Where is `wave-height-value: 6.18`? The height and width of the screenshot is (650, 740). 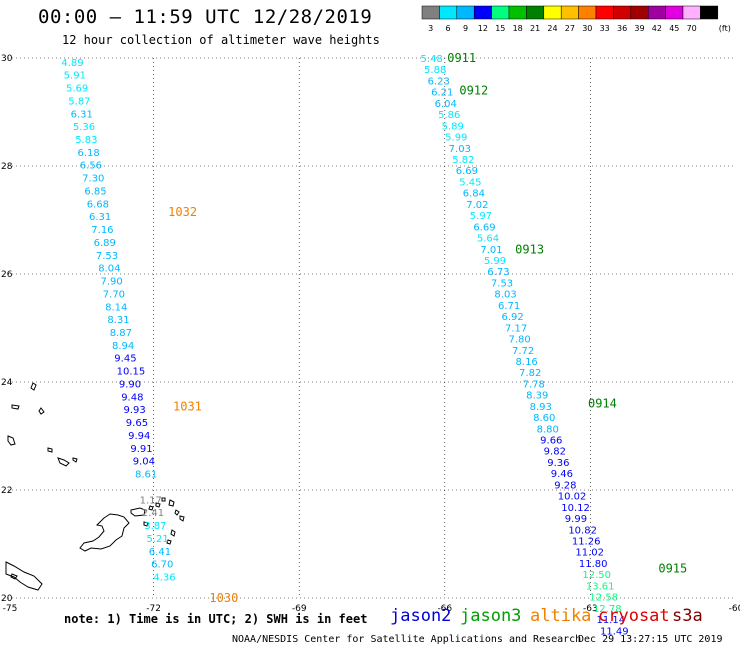 wave-height-value: 6.18 is located at coordinates (88, 153).